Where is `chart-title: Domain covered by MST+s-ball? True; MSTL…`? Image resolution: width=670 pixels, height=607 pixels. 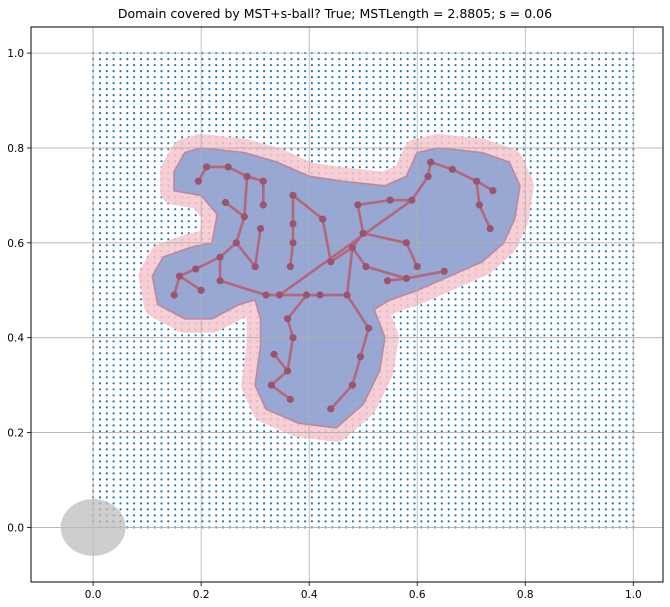 chart-title: Domain covered by MST+s-ball? True; MSTL… is located at coordinates (335, 13).